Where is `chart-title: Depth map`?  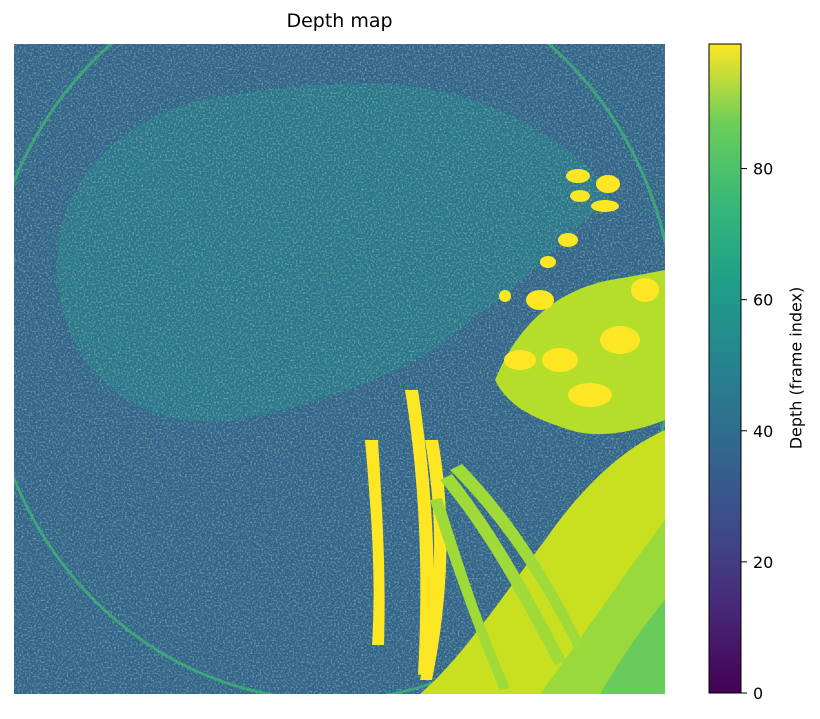 chart-title: Depth map is located at coordinates (339, 21).